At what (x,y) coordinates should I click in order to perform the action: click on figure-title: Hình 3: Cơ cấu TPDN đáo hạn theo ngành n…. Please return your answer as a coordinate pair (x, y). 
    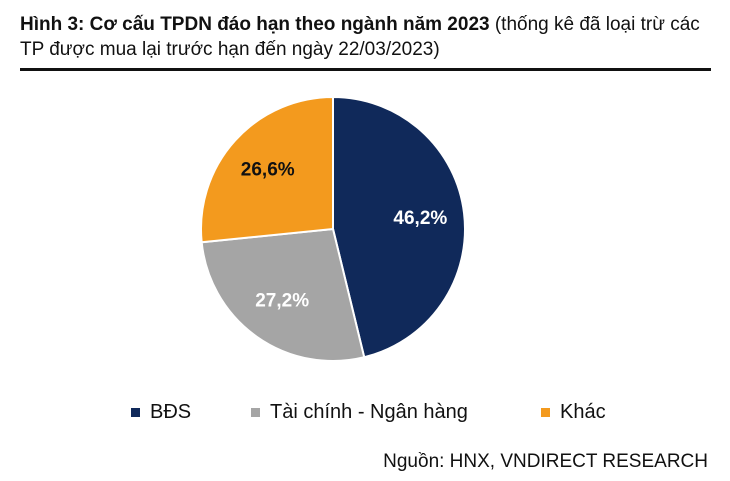
    Looking at the image, I should click on (367, 37).